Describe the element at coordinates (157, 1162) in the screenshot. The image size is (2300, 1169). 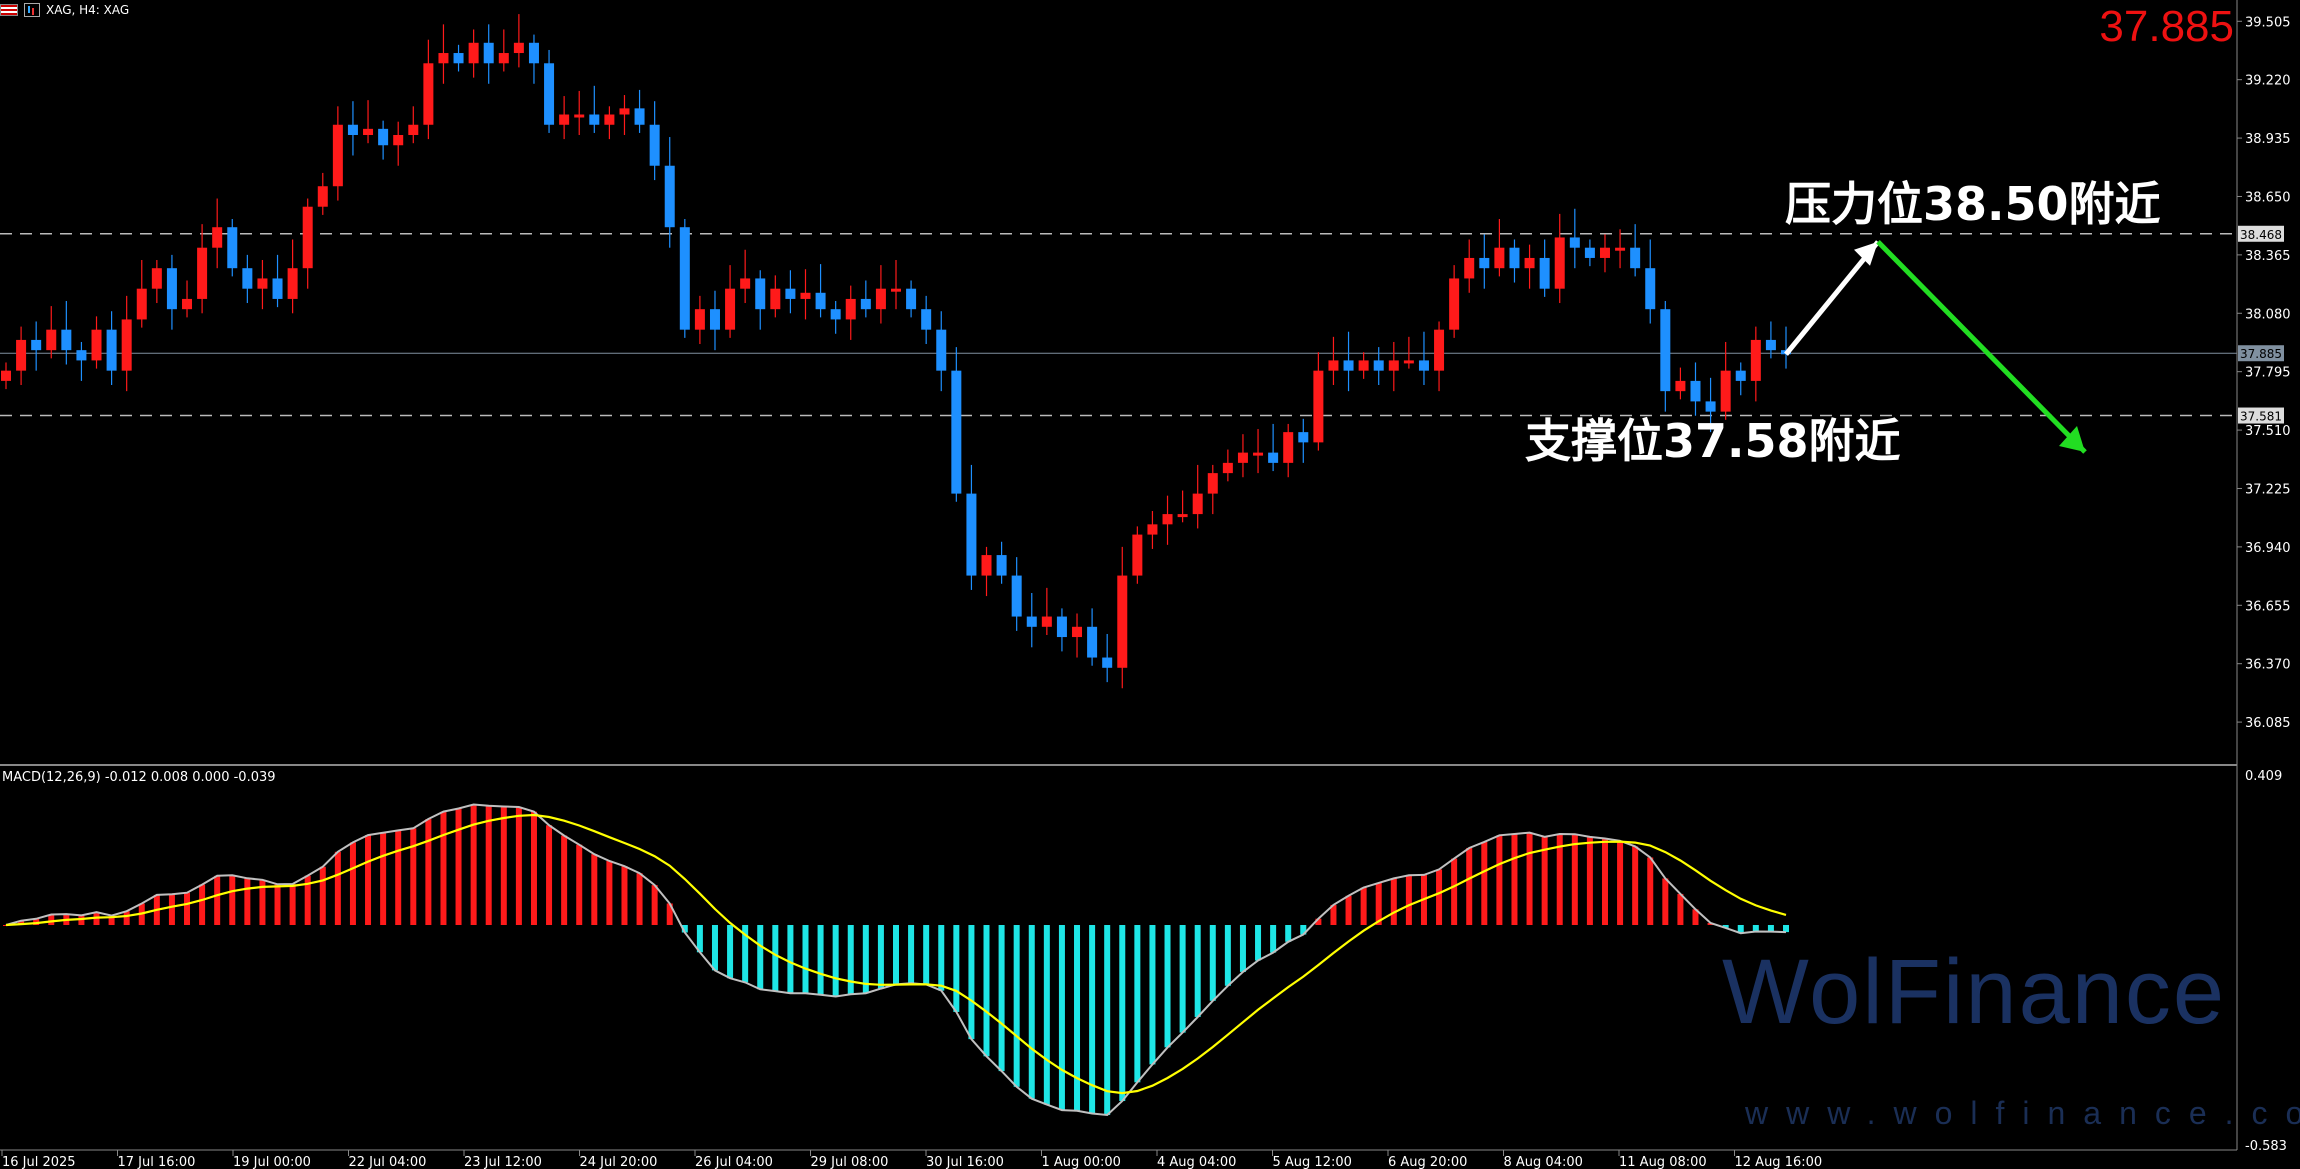
I see `time-tick-label: 17 Jul 16:00` at that location.